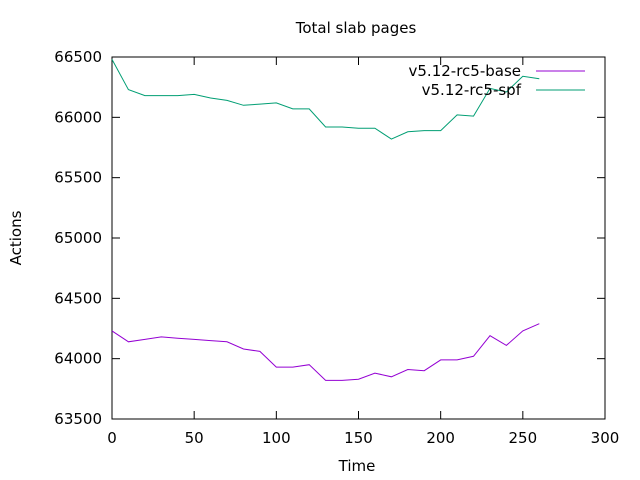 This screenshot has height=480, width=640. I want to click on y-tick-label: 66500, so click(78, 57).